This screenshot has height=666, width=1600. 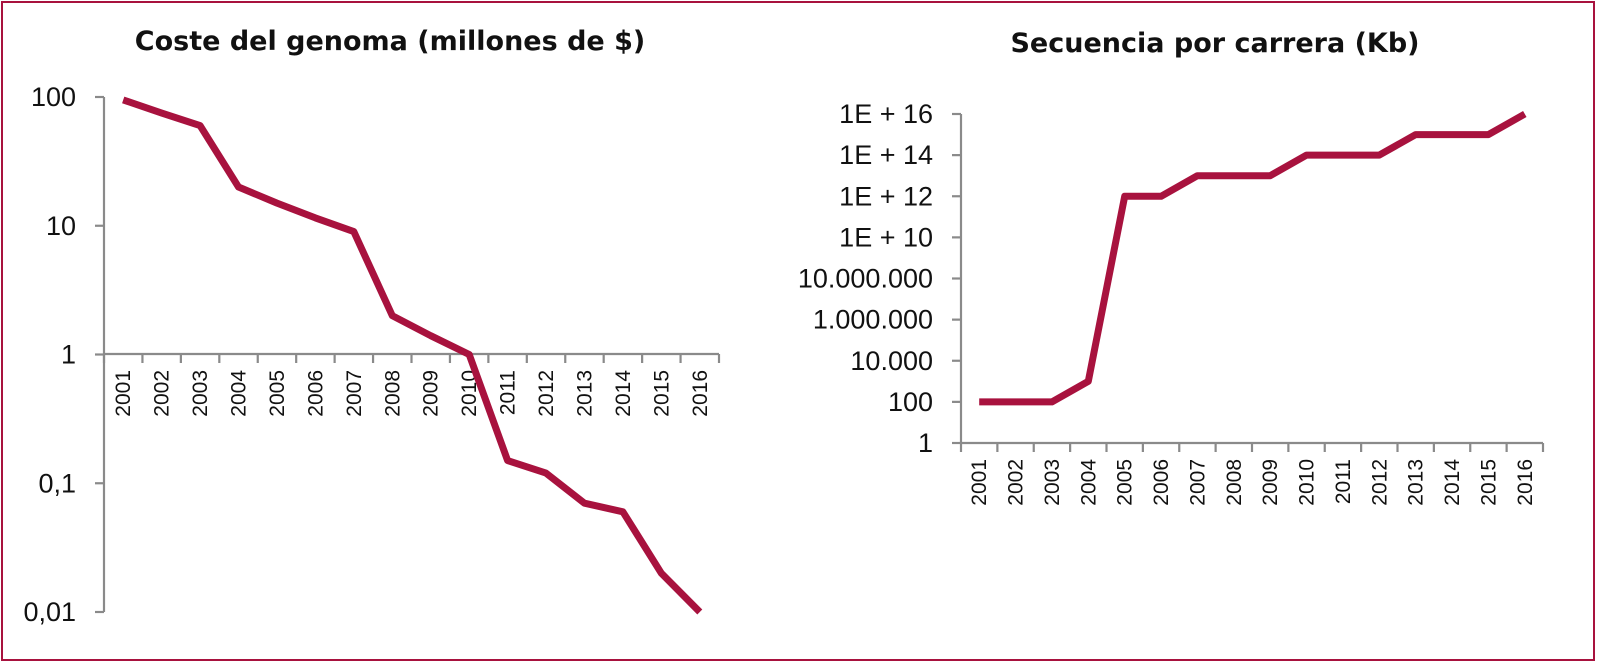 I want to click on y-tick-label: 1E + 12, so click(x=886, y=196).